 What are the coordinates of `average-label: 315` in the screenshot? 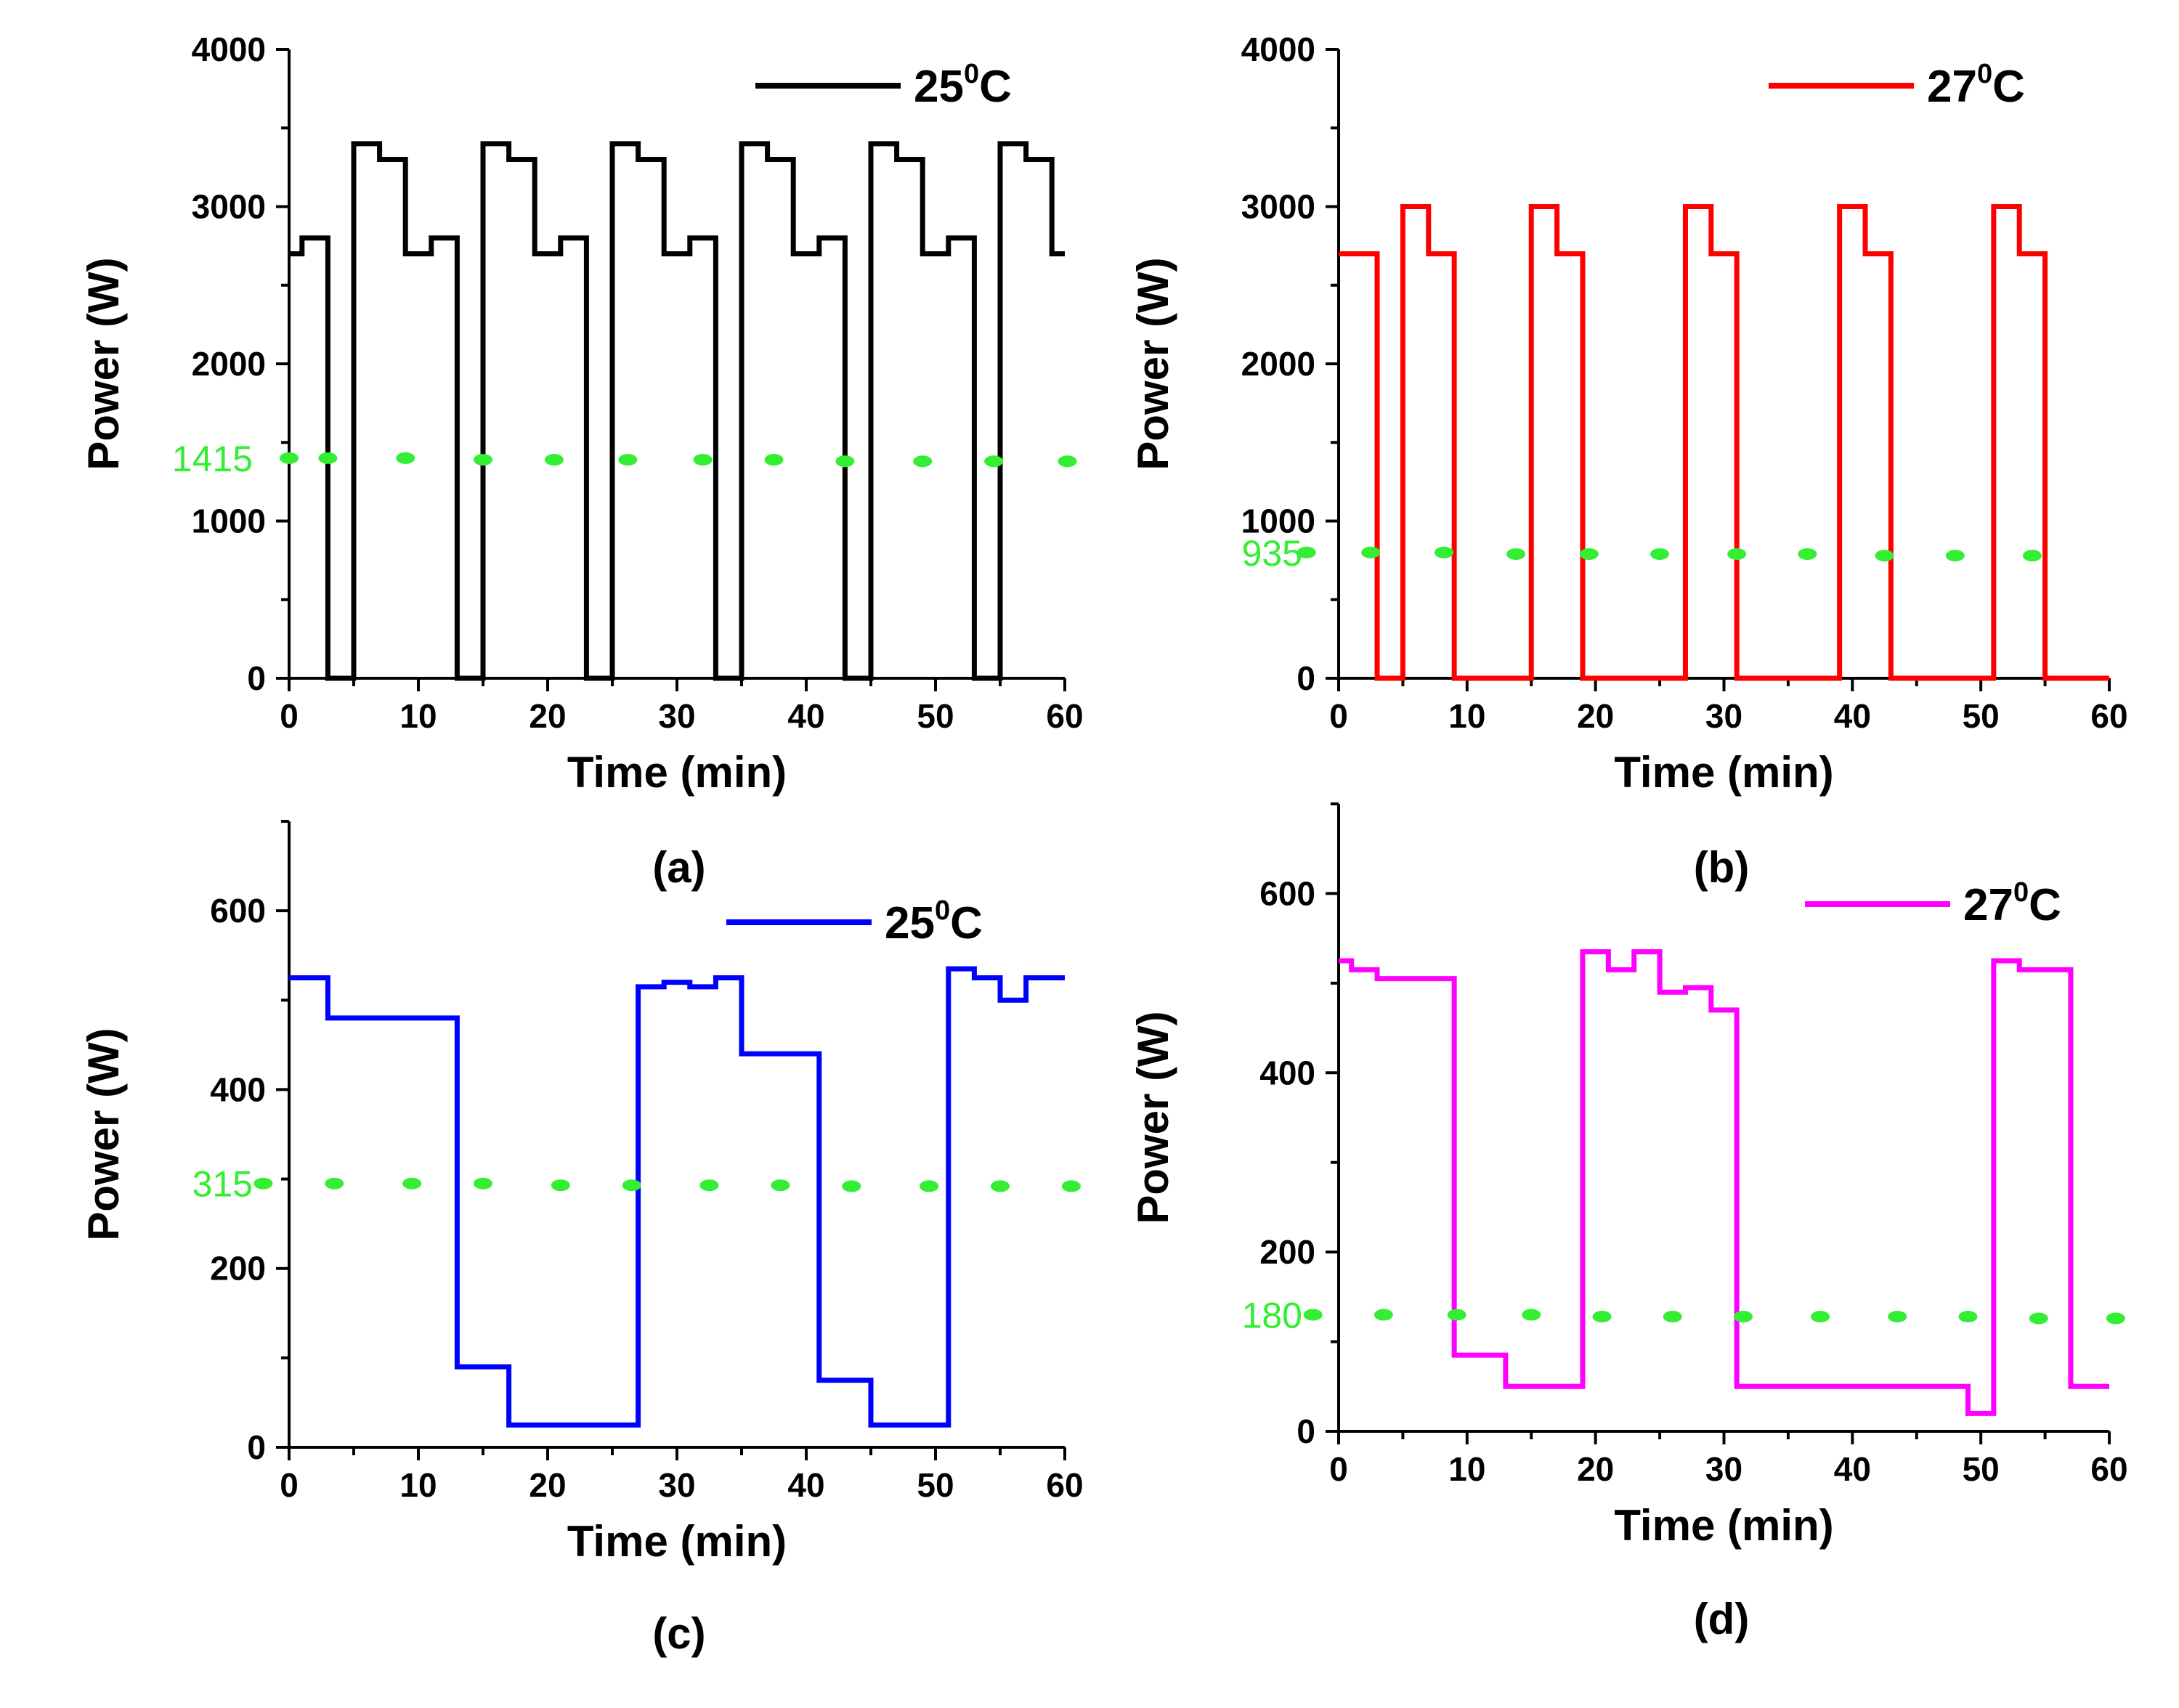 It's located at (222, 1184).